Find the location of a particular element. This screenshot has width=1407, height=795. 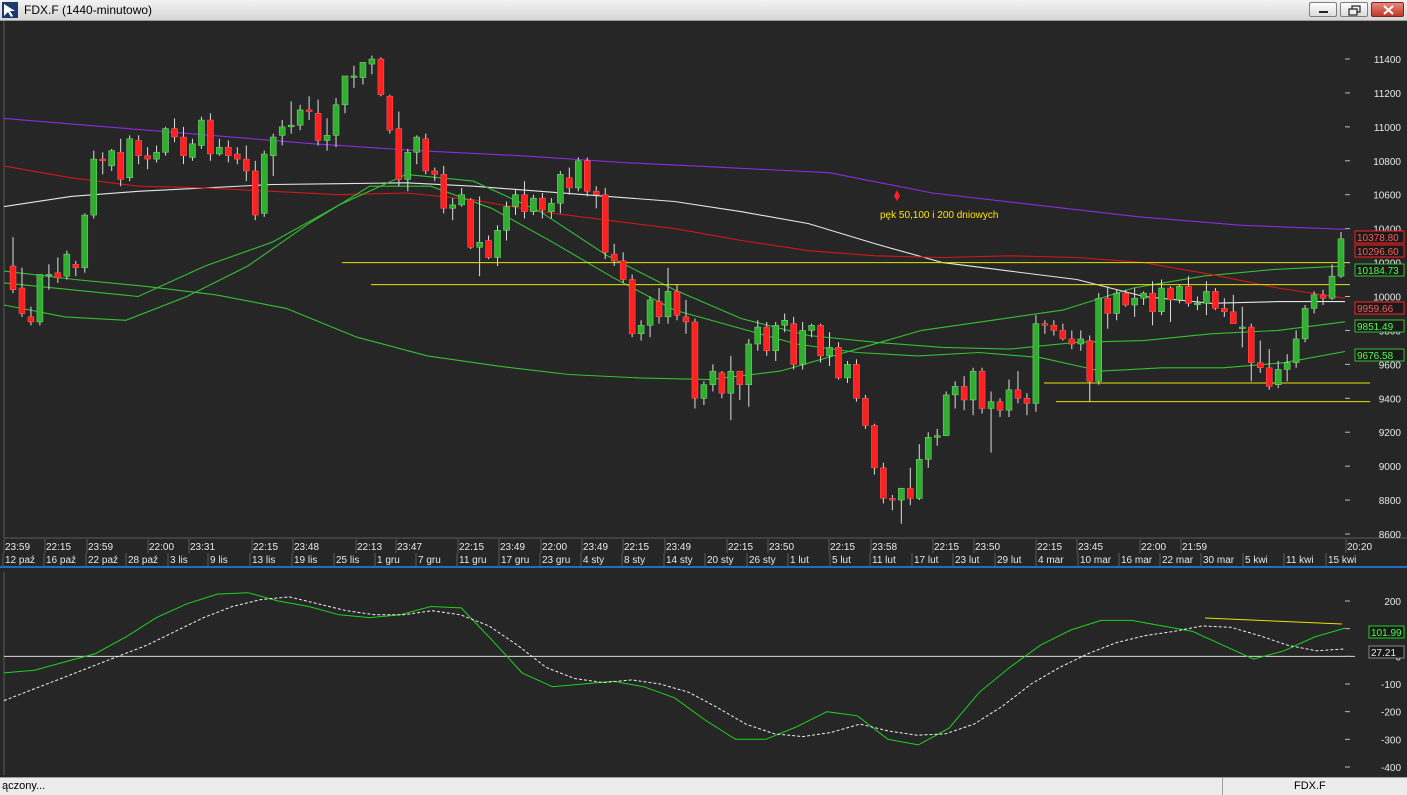

date-label: 17 lut is located at coordinates (926, 560).